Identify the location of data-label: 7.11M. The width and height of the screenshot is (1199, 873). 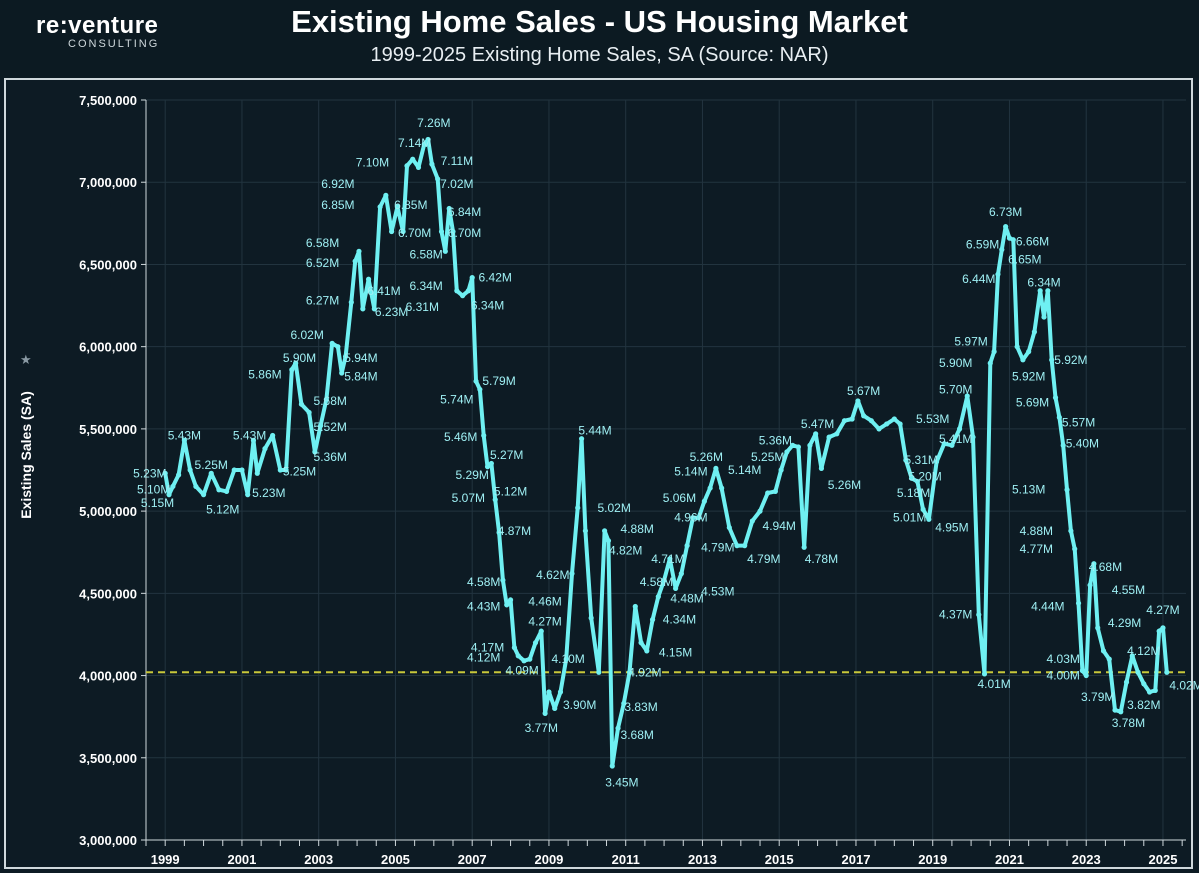
(457, 161).